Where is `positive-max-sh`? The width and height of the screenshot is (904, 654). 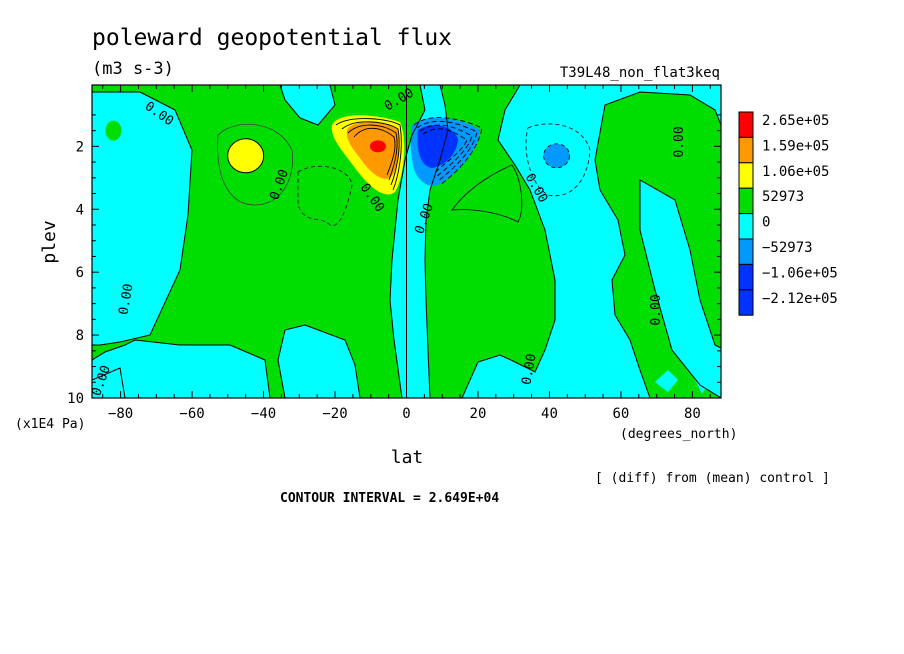
positive-max-sh is located at coordinates (246, 156).